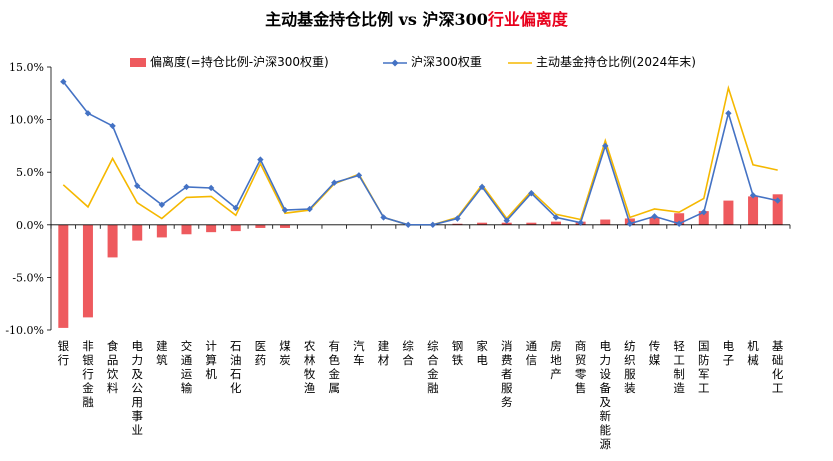  Describe the element at coordinates (285, 353) in the screenshot. I see `x-category-label: 煤炭` at that location.